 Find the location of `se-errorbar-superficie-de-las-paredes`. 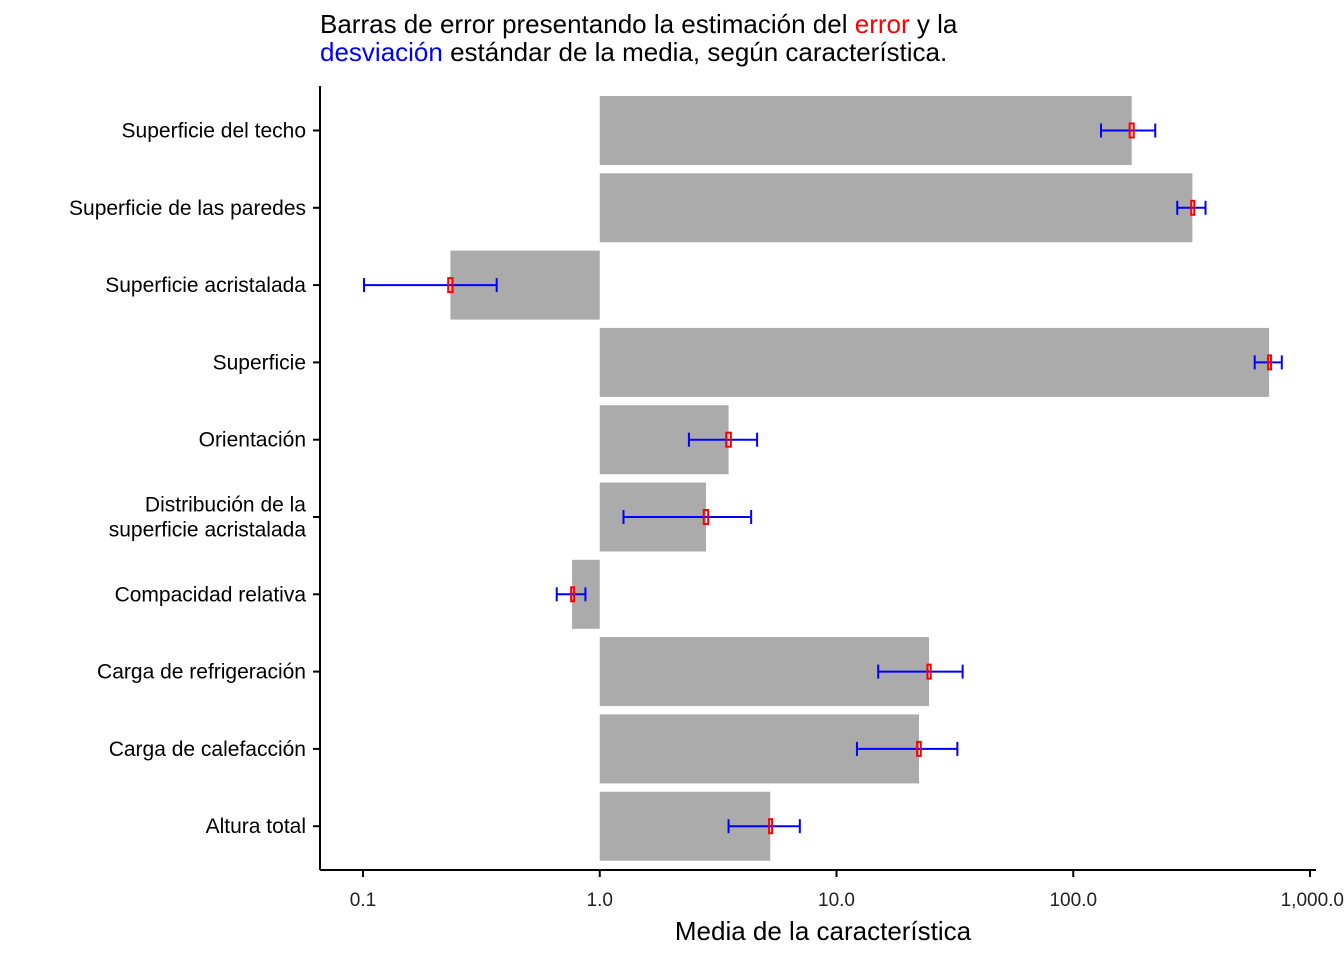

se-errorbar-superficie-de-las-paredes is located at coordinates (1193, 207).